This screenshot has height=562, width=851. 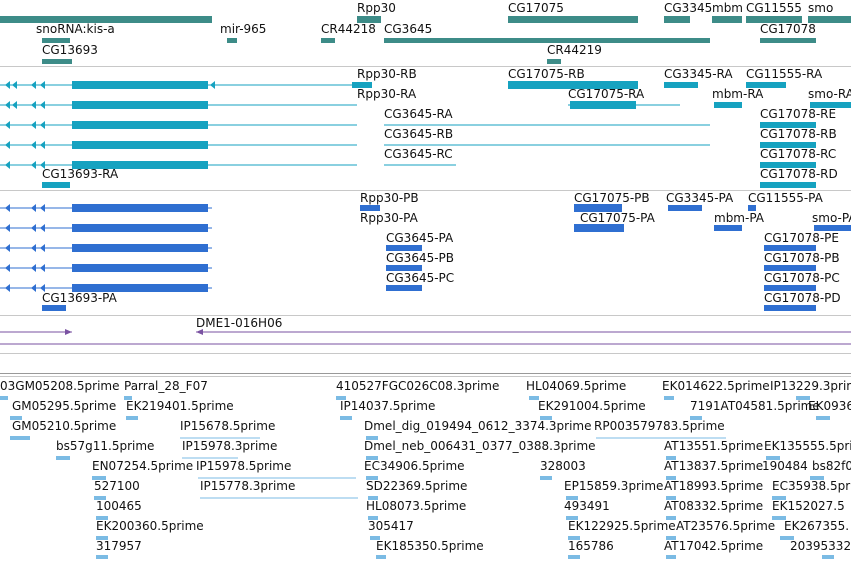 I want to click on gene-label: CR44219, so click(x=574, y=50).